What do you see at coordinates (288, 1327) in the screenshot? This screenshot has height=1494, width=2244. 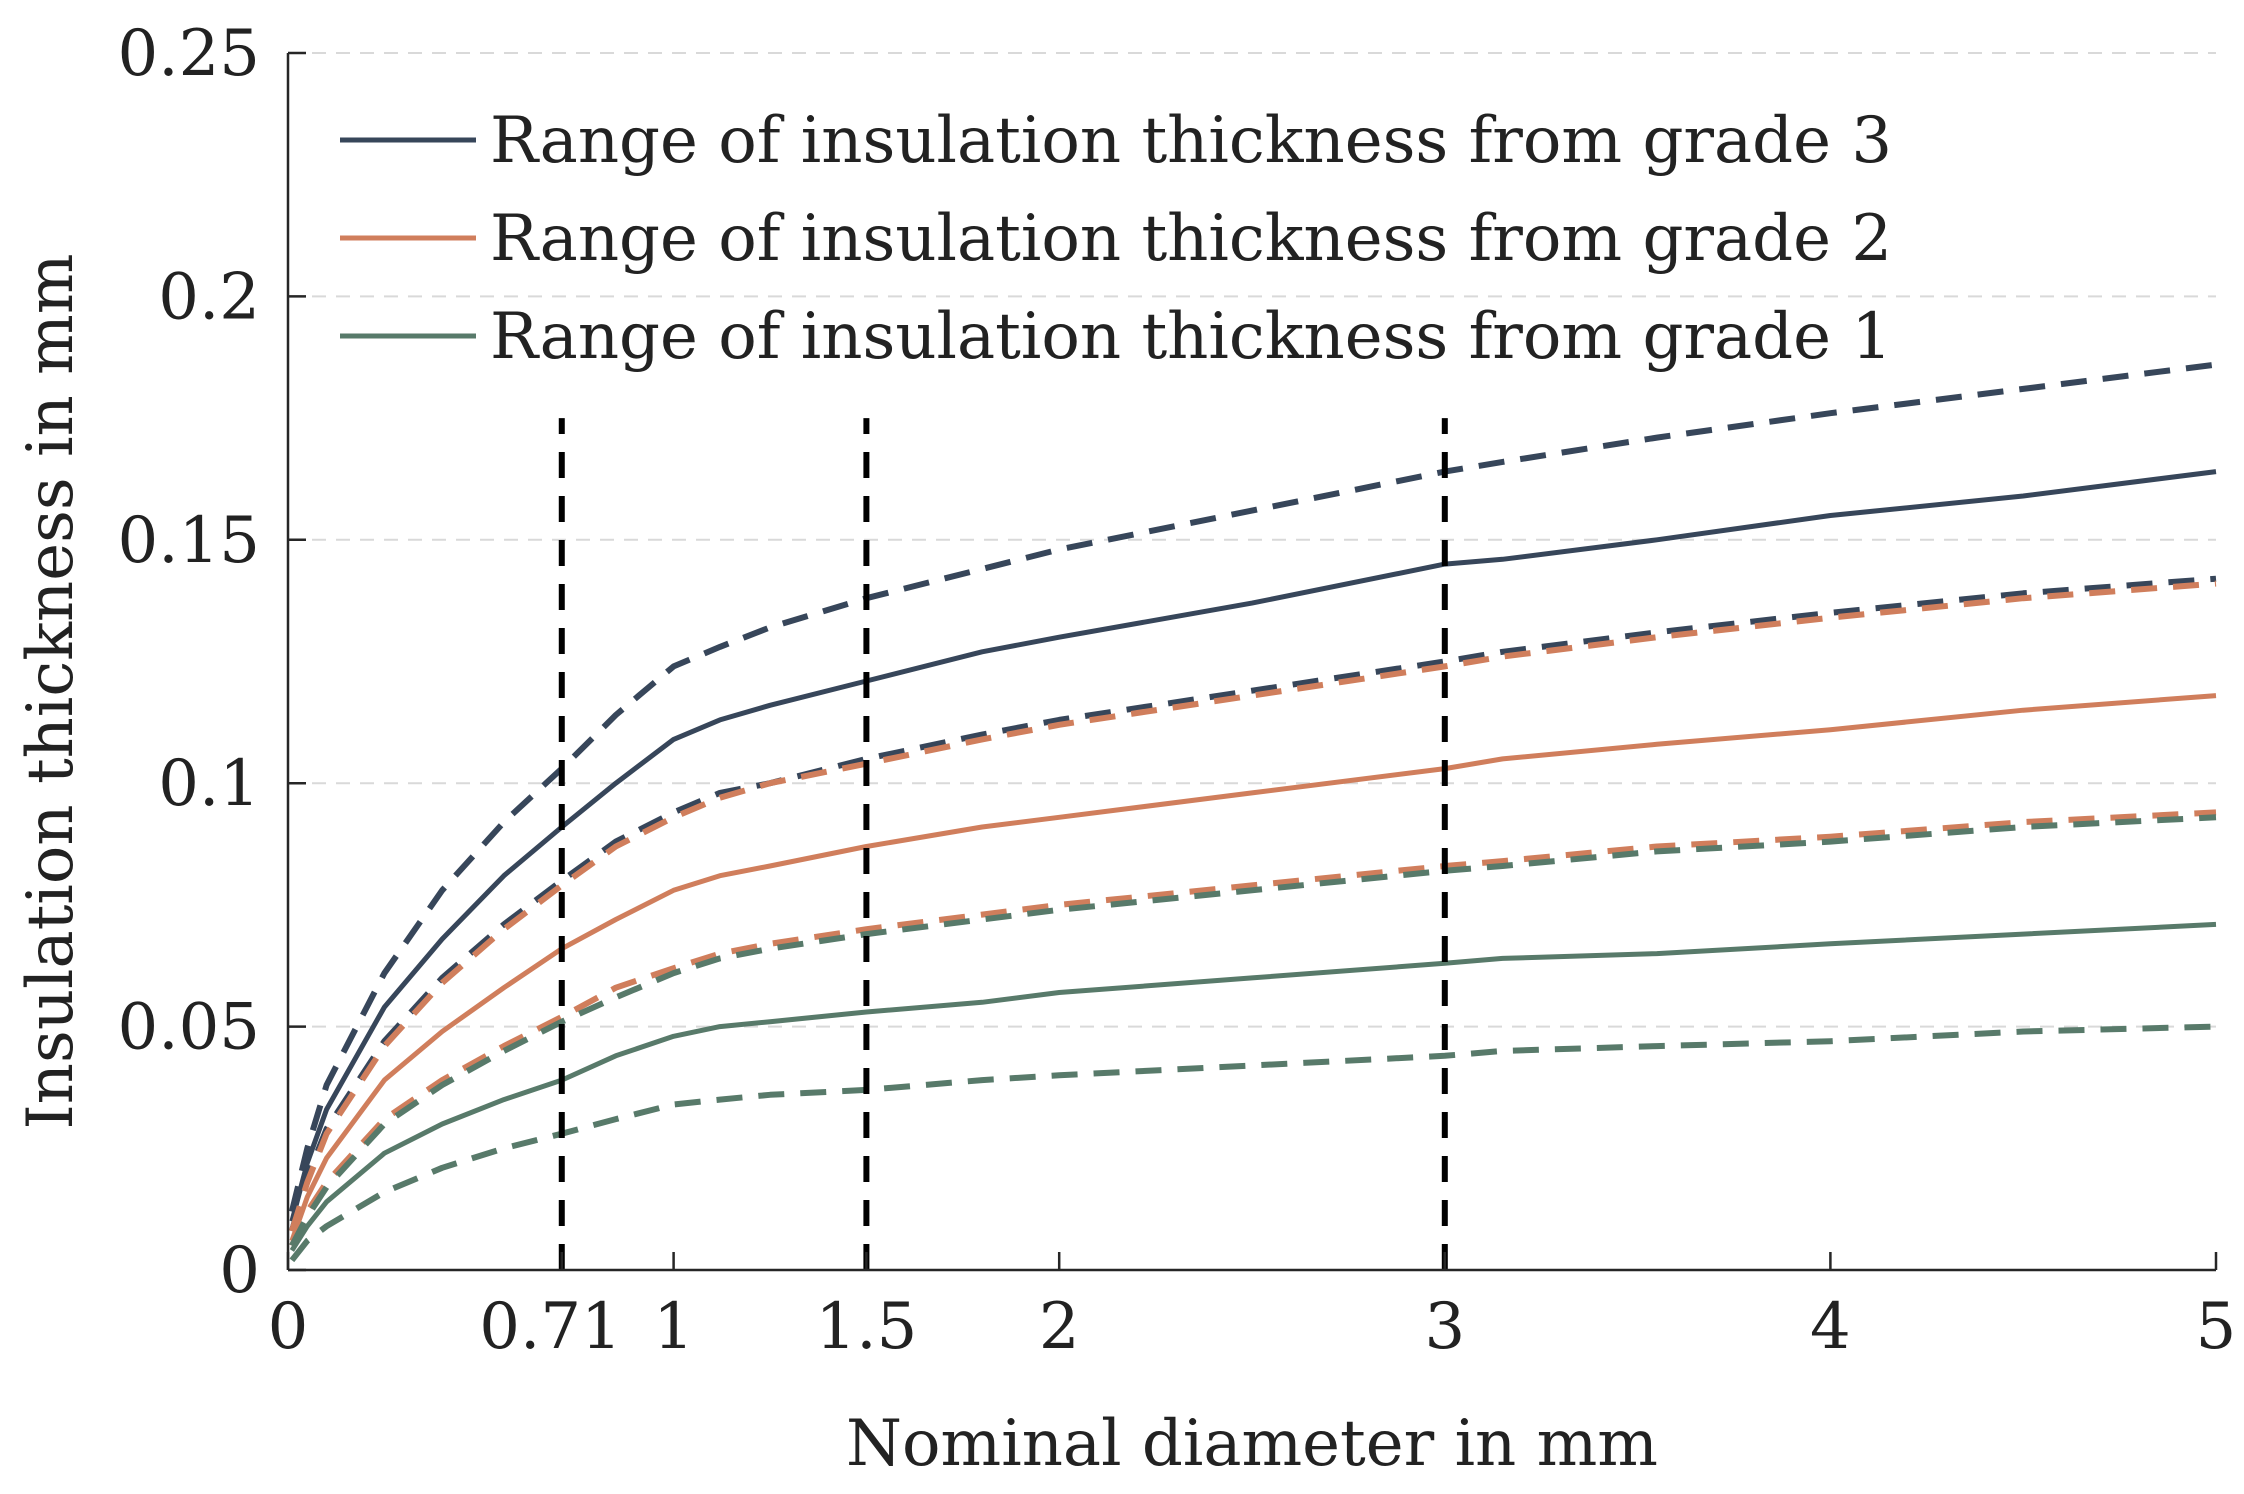 I see `x-tick-label: 0` at bounding box center [288, 1327].